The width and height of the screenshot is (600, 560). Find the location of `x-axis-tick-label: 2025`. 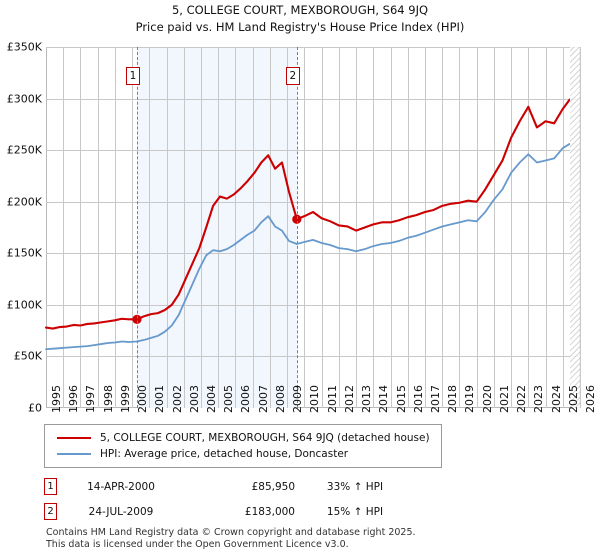

x-axis-tick-label: 2025 is located at coordinates (573, 399).